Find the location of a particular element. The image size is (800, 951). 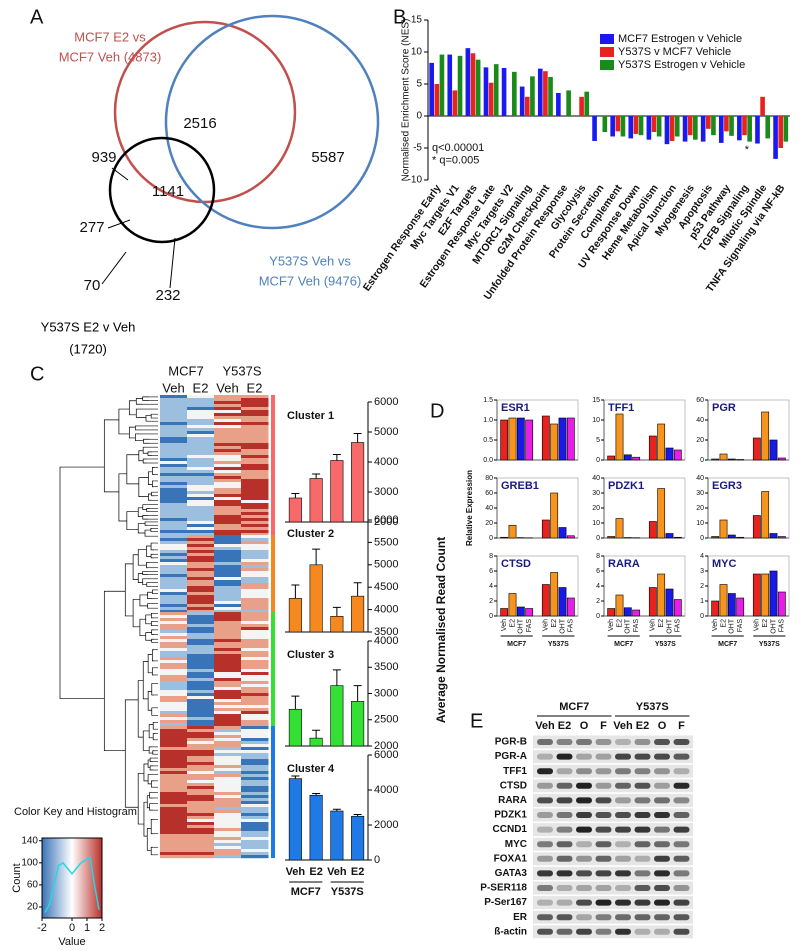

venn-circle is located at coordinates (205, 112).